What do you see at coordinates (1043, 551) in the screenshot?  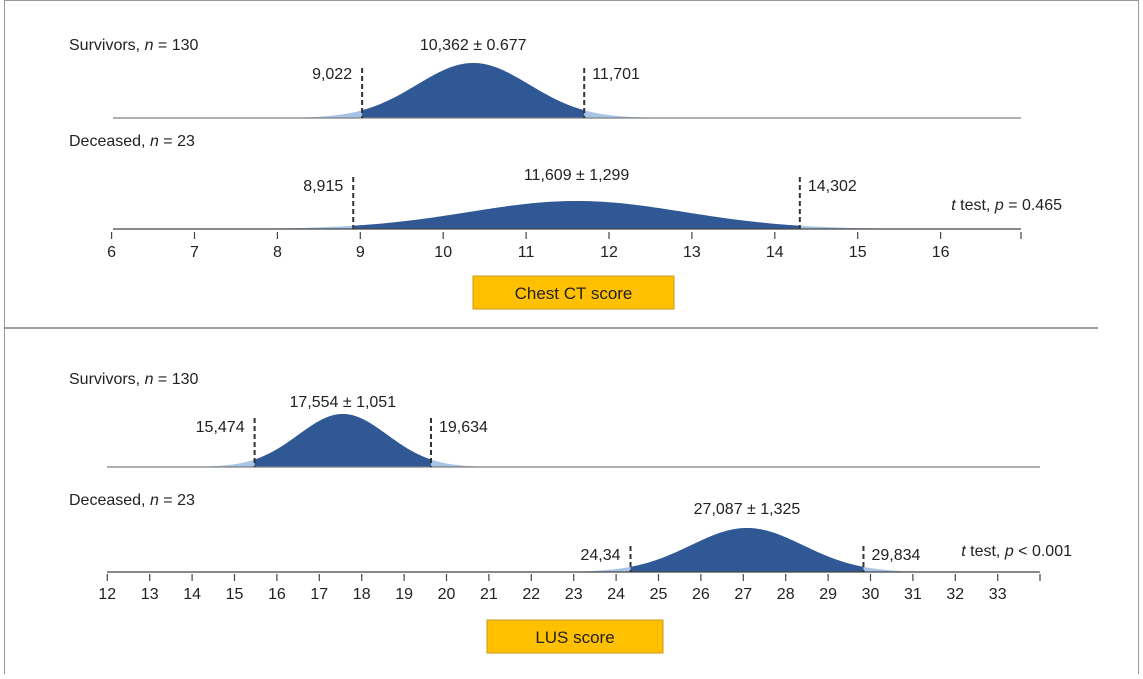 I see `test-result-1-part: < 0.001` at bounding box center [1043, 551].